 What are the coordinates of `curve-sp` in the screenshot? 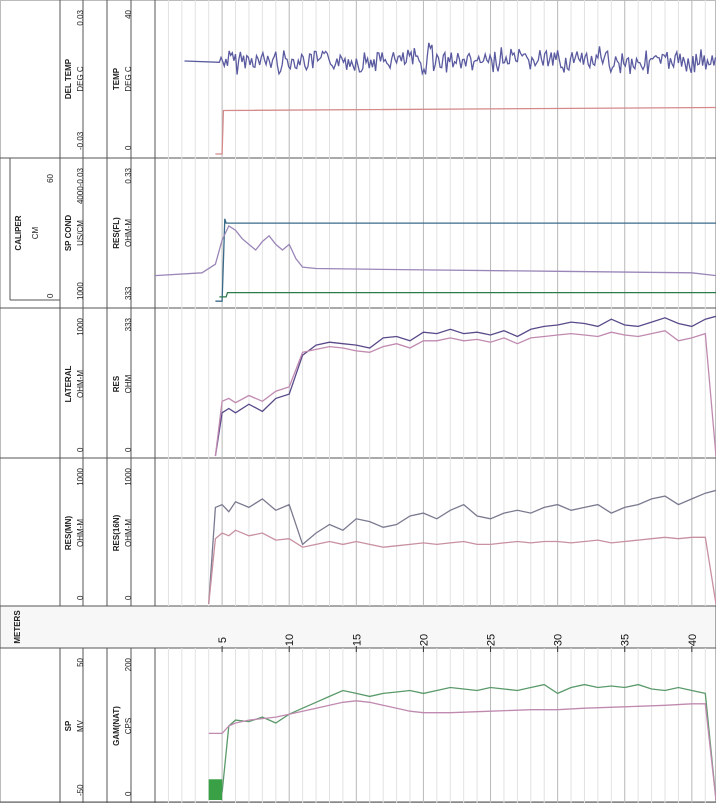 It's located at (468, 742).